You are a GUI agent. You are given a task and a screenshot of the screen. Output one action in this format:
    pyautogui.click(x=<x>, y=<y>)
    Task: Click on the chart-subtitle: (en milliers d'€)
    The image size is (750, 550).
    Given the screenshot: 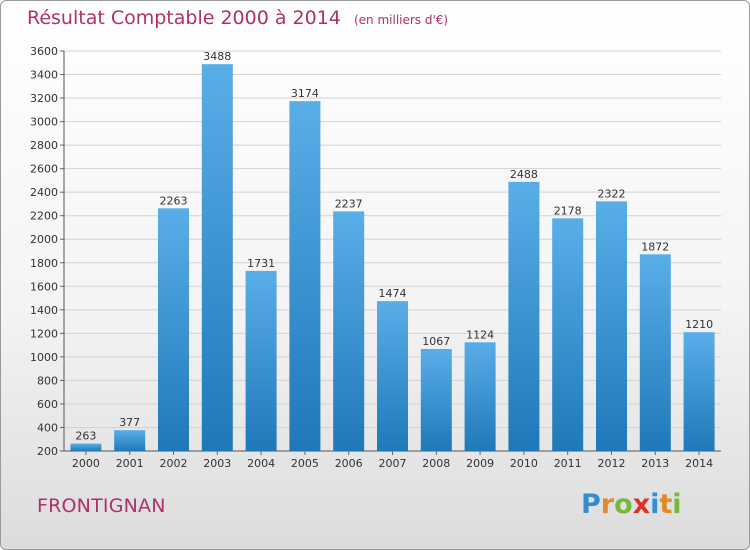 What is the action you would take?
    pyautogui.click(x=401, y=20)
    